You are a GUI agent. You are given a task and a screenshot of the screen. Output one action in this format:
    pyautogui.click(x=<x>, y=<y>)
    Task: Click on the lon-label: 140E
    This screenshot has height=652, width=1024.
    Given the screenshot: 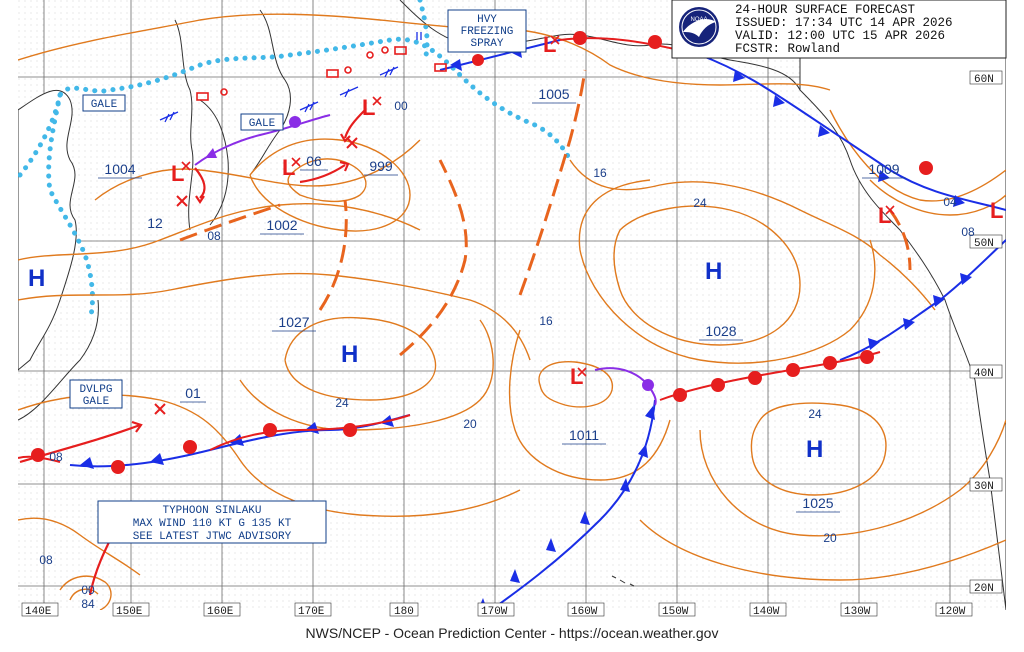 What is the action you would take?
    pyautogui.click(x=38, y=612)
    